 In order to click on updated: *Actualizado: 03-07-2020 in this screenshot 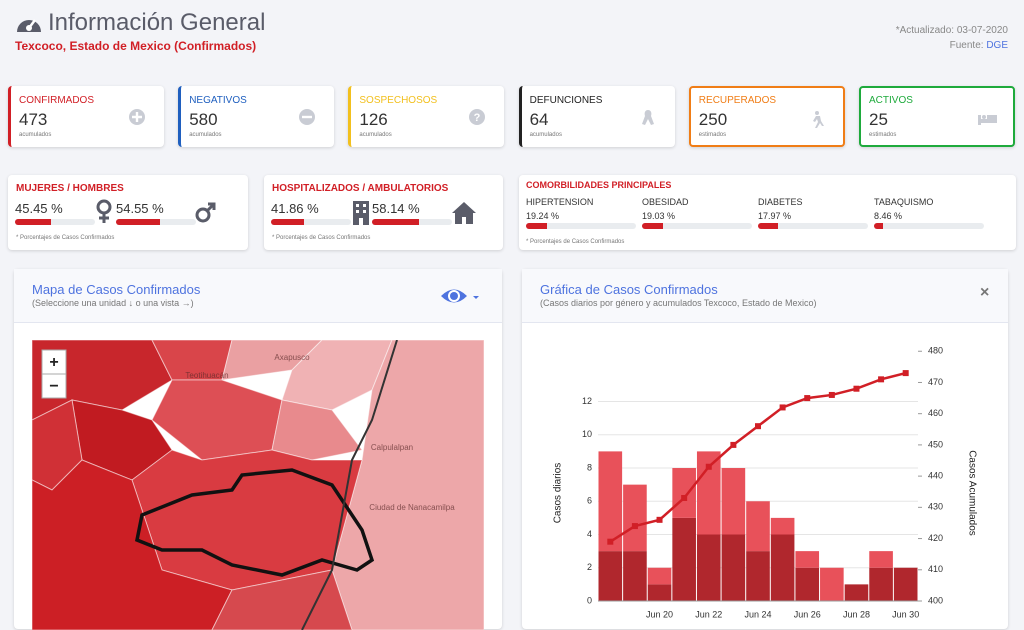, I will do `click(951, 30)`.